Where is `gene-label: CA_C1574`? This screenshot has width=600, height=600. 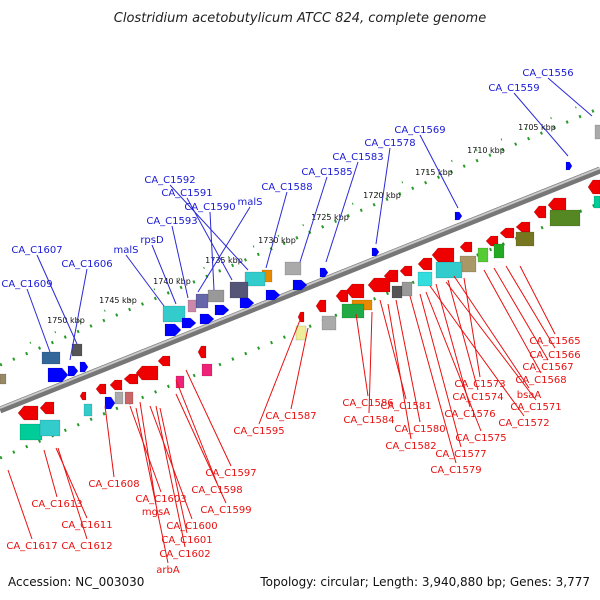
gene-label: CA_C1574 is located at coordinates (477, 397).